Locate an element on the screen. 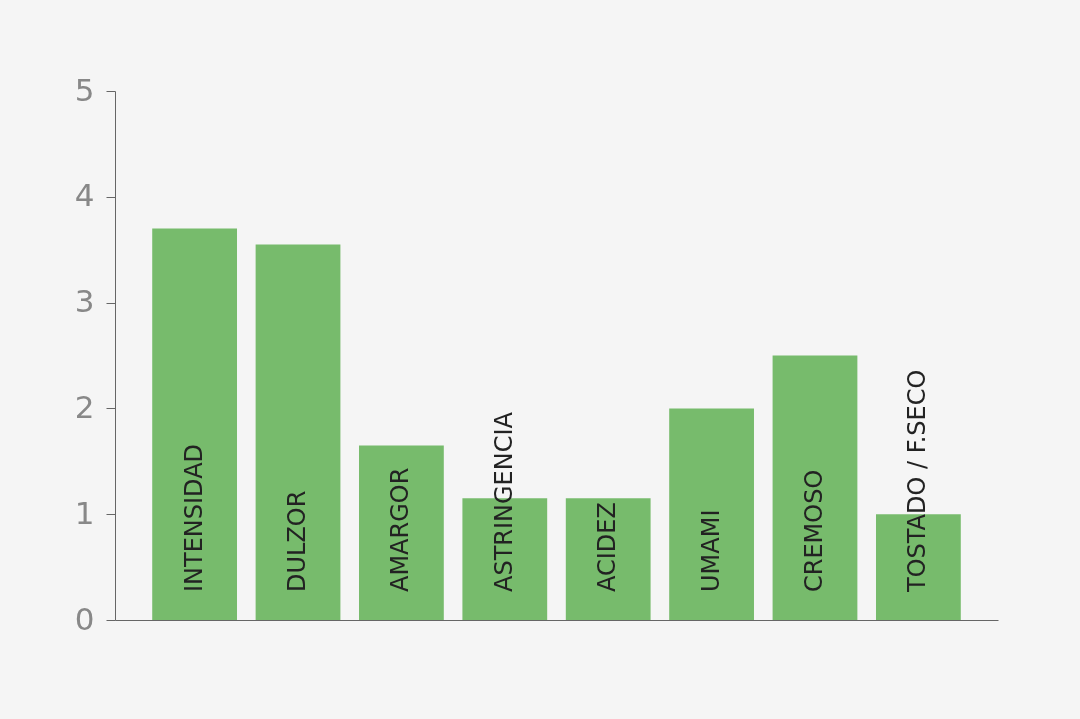  y-tick-label: 5 is located at coordinates (84, 89).